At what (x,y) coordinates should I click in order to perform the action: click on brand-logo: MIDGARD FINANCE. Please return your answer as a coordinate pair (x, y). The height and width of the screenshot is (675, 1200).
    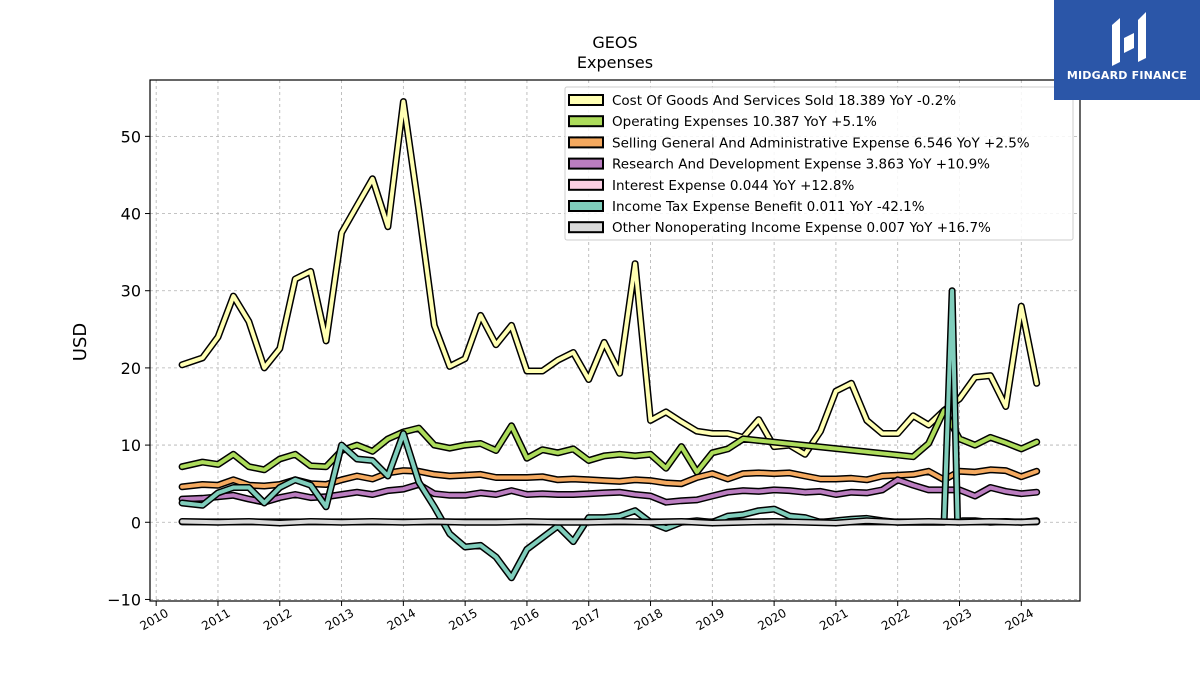
    Looking at the image, I should click on (1127, 50).